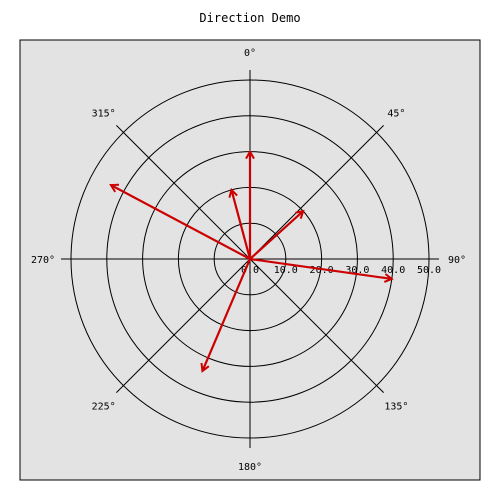 The height and width of the screenshot is (500, 500). What do you see at coordinates (396, 114) in the screenshot?
I see `angle-label: 45°` at bounding box center [396, 114].